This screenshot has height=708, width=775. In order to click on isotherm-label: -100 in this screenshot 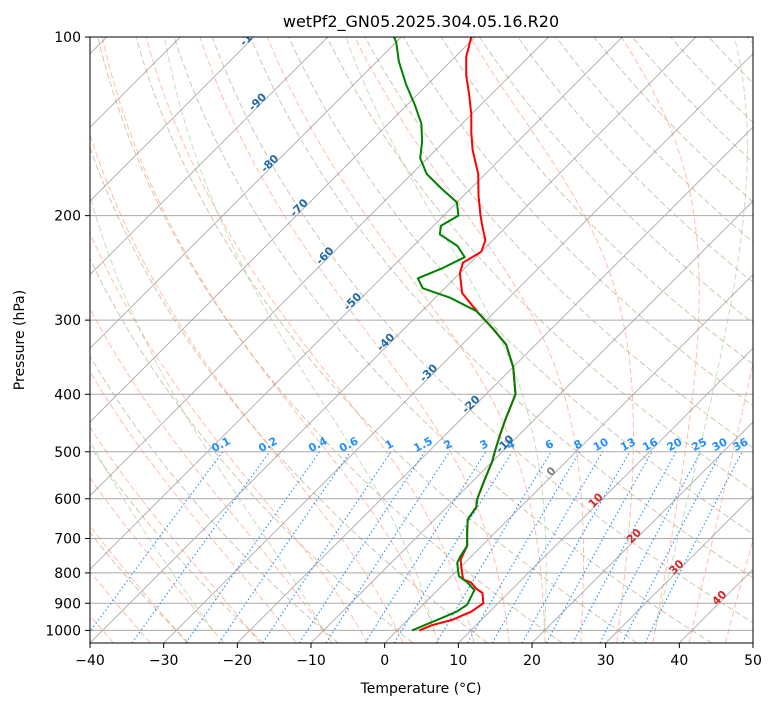, I will do `click(251, 34)`.